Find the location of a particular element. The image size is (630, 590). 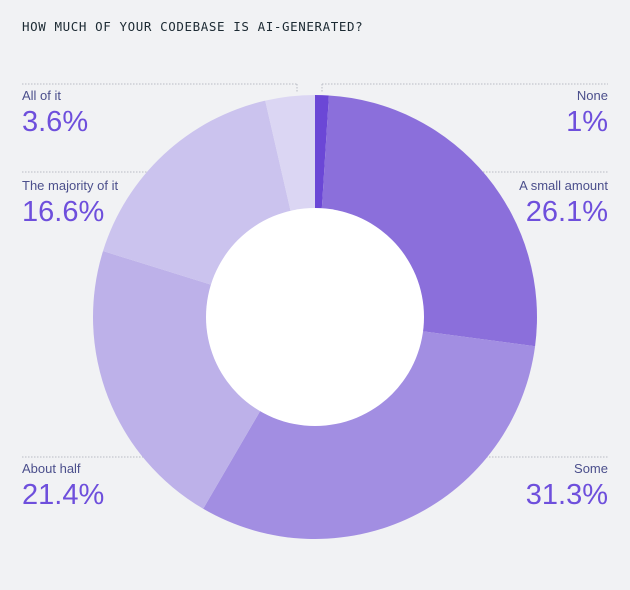

slice-label-none: None 1% is located at coordinates (587, 113).